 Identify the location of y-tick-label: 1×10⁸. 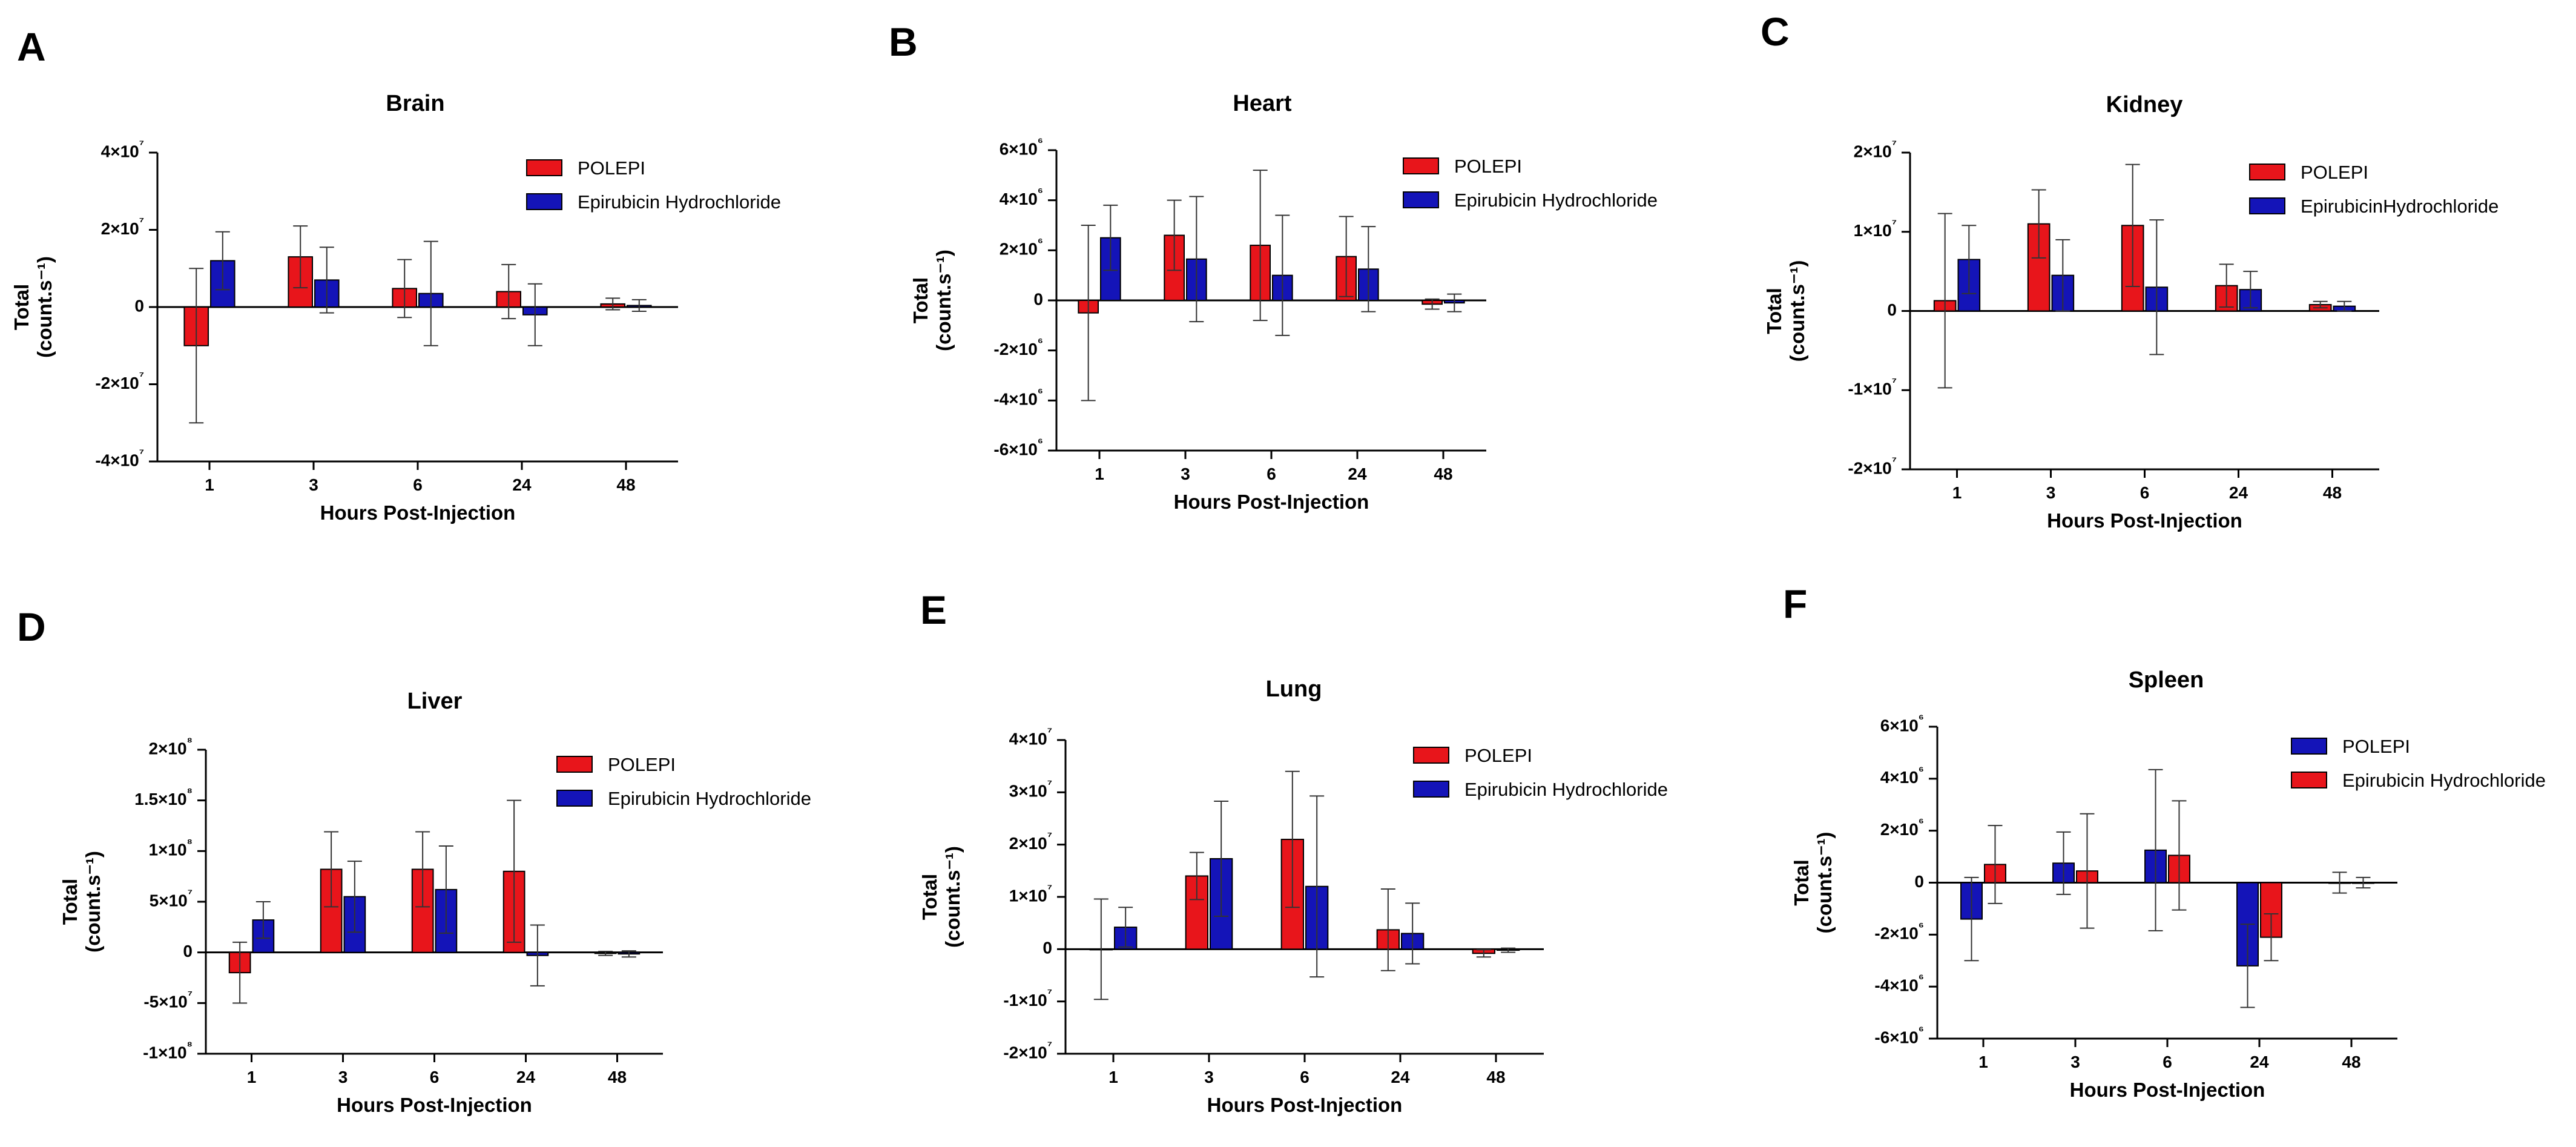
(170, 848).